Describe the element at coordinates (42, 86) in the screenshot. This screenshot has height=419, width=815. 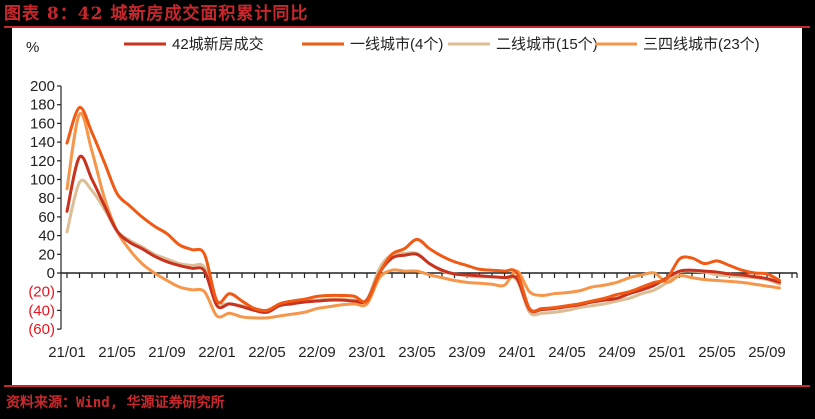
I see `y-tick-label: 200` at that location.